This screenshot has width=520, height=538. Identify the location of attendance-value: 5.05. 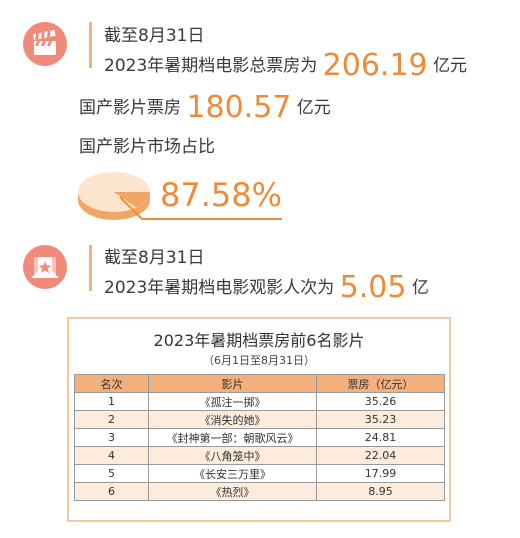
(373, 287).